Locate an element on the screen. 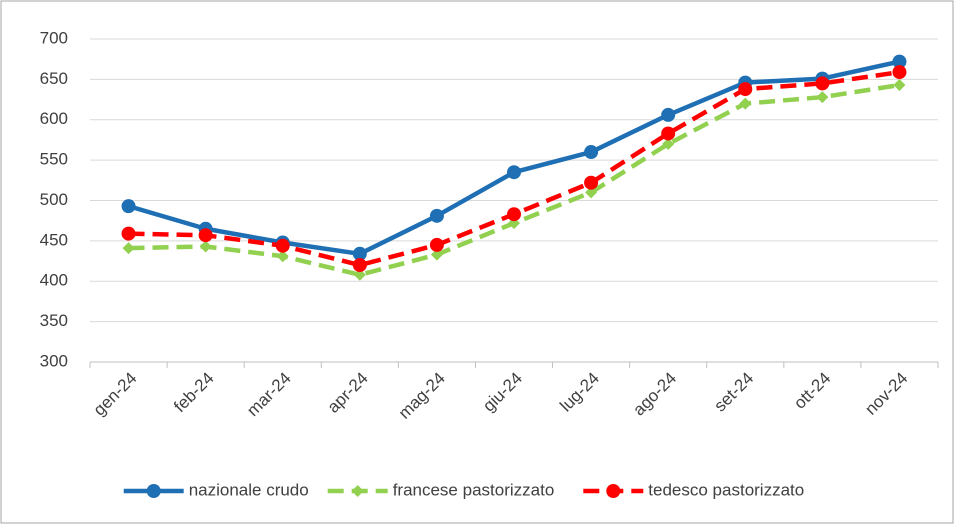 The height and width of the screenshot is (524, 954). legend-label: francese pastorizzato is located at coordinates (474, 489).